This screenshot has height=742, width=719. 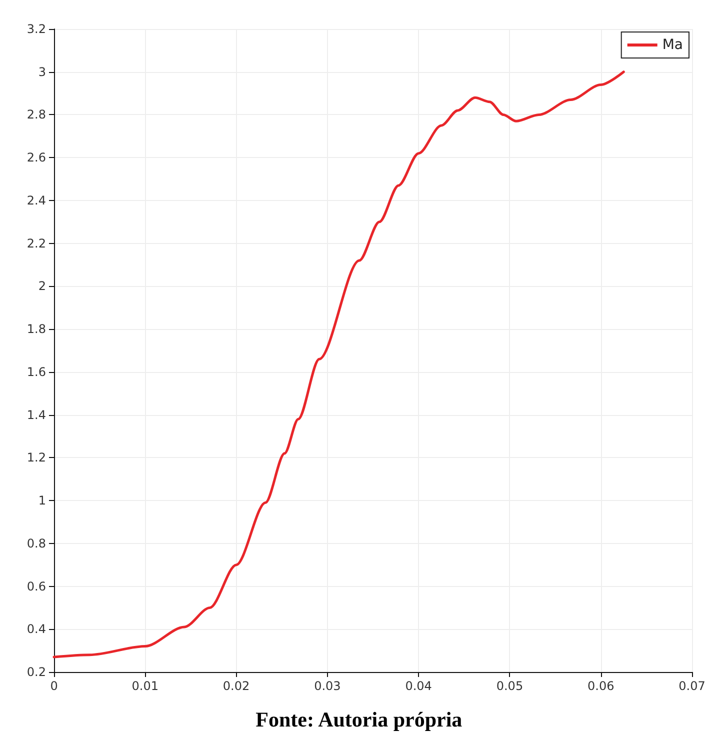 What do you see at coordinates (327, 686) in the screenshot?
I see `x-tick-label: 0.03` at bounding box center [327, 686].